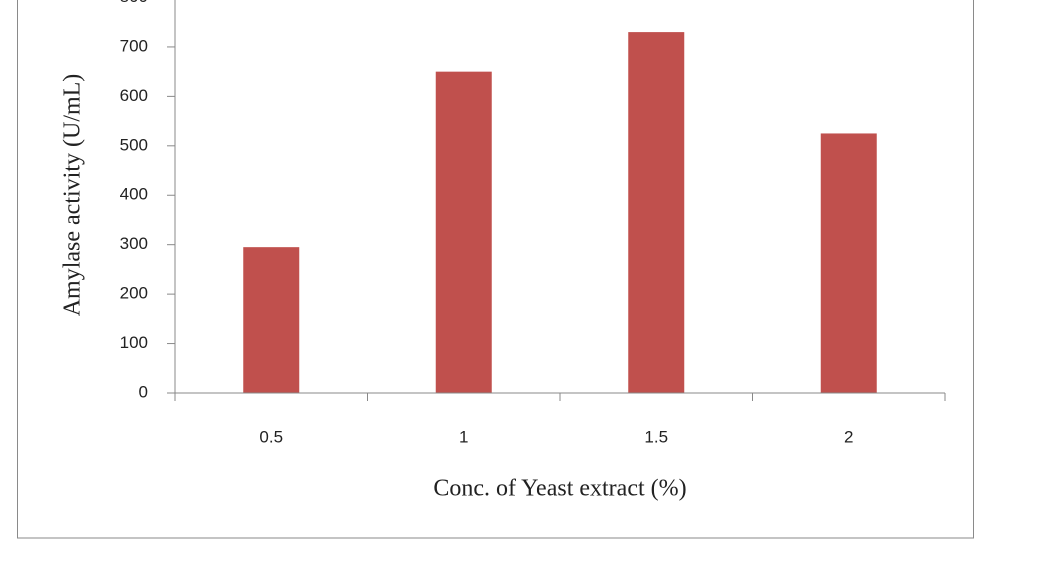 The height and width of the screenshot is (576, 1038). I want to click on y-tick-label: 100, so click(134, 342).